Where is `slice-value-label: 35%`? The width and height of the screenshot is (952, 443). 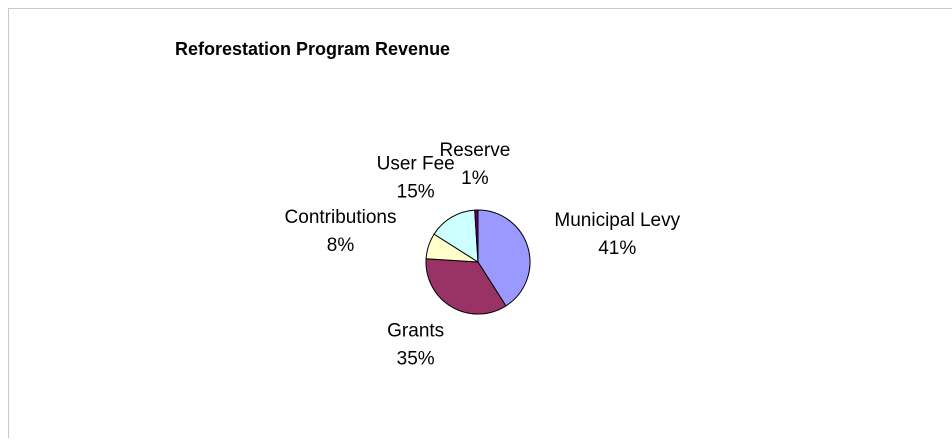
slice-value-label: 35% is located at coordinates (416, 359).